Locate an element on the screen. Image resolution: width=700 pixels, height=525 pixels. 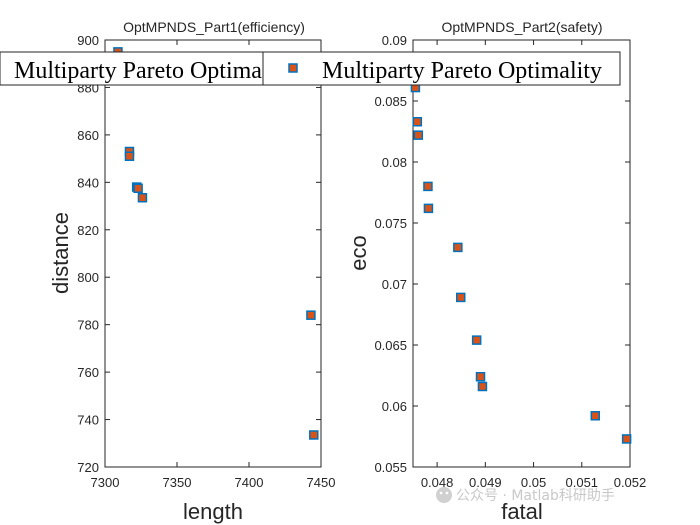
right-y-tick-label: 0.06 is located at coordinates (394, 406).